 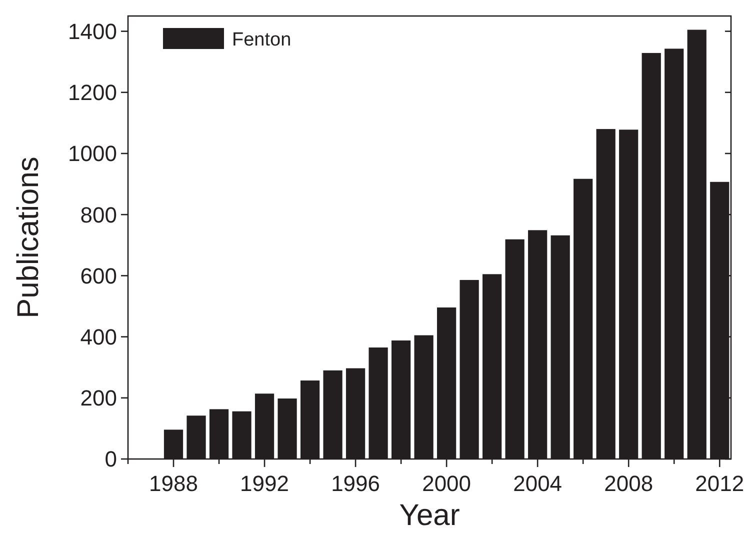 I want to click on y-tick-label: 0, so click(x=110, y=459).